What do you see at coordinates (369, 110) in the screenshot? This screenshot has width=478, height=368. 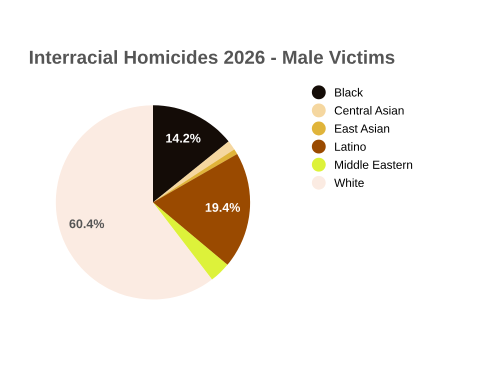 I see `legend-label: Central Asian` at bounding box center [369, 110].